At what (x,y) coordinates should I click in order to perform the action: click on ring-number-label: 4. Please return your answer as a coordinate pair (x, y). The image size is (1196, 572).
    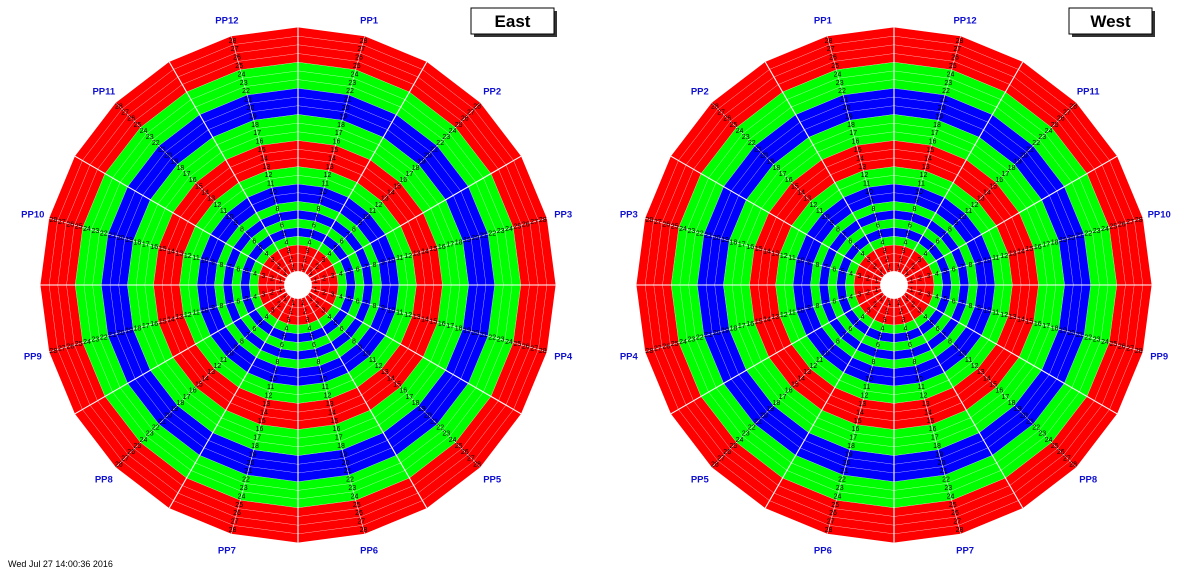
    Looking at the image, I should click on (863, 254).